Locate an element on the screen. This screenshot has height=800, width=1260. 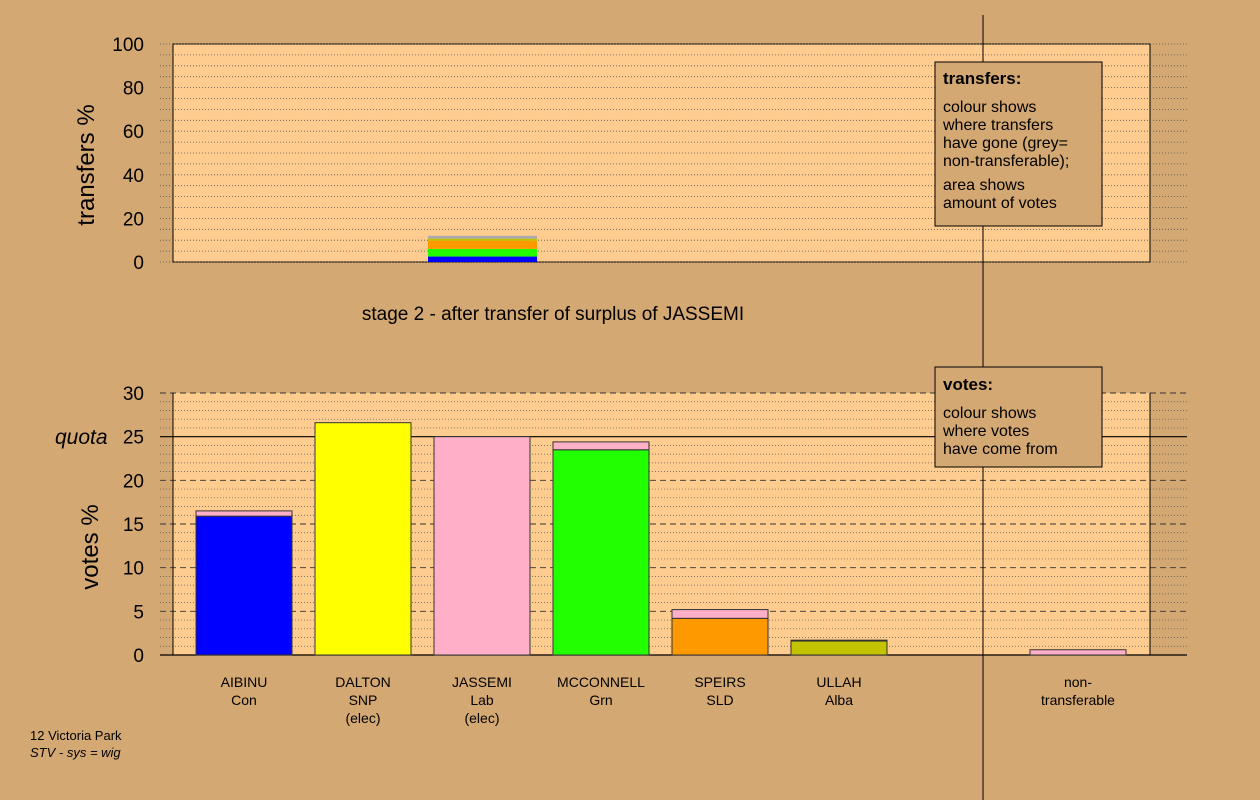
transfers-y-tick-label: 80 is located at coordinates (133, 89).